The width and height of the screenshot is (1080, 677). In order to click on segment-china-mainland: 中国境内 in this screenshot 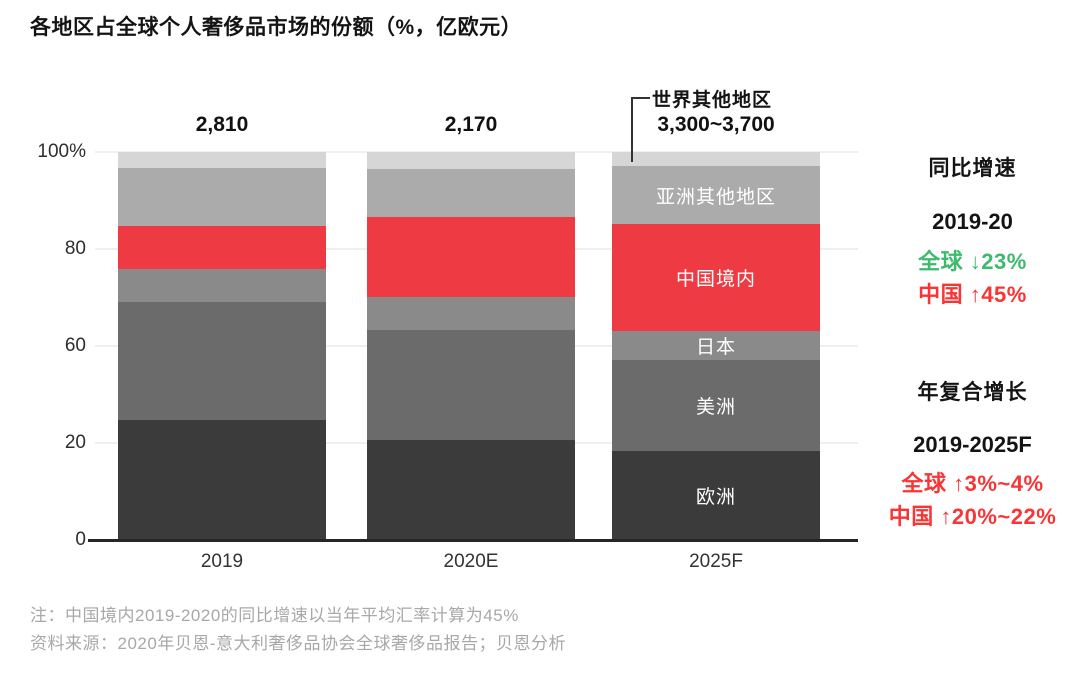, I will do `click(716, 278)`.